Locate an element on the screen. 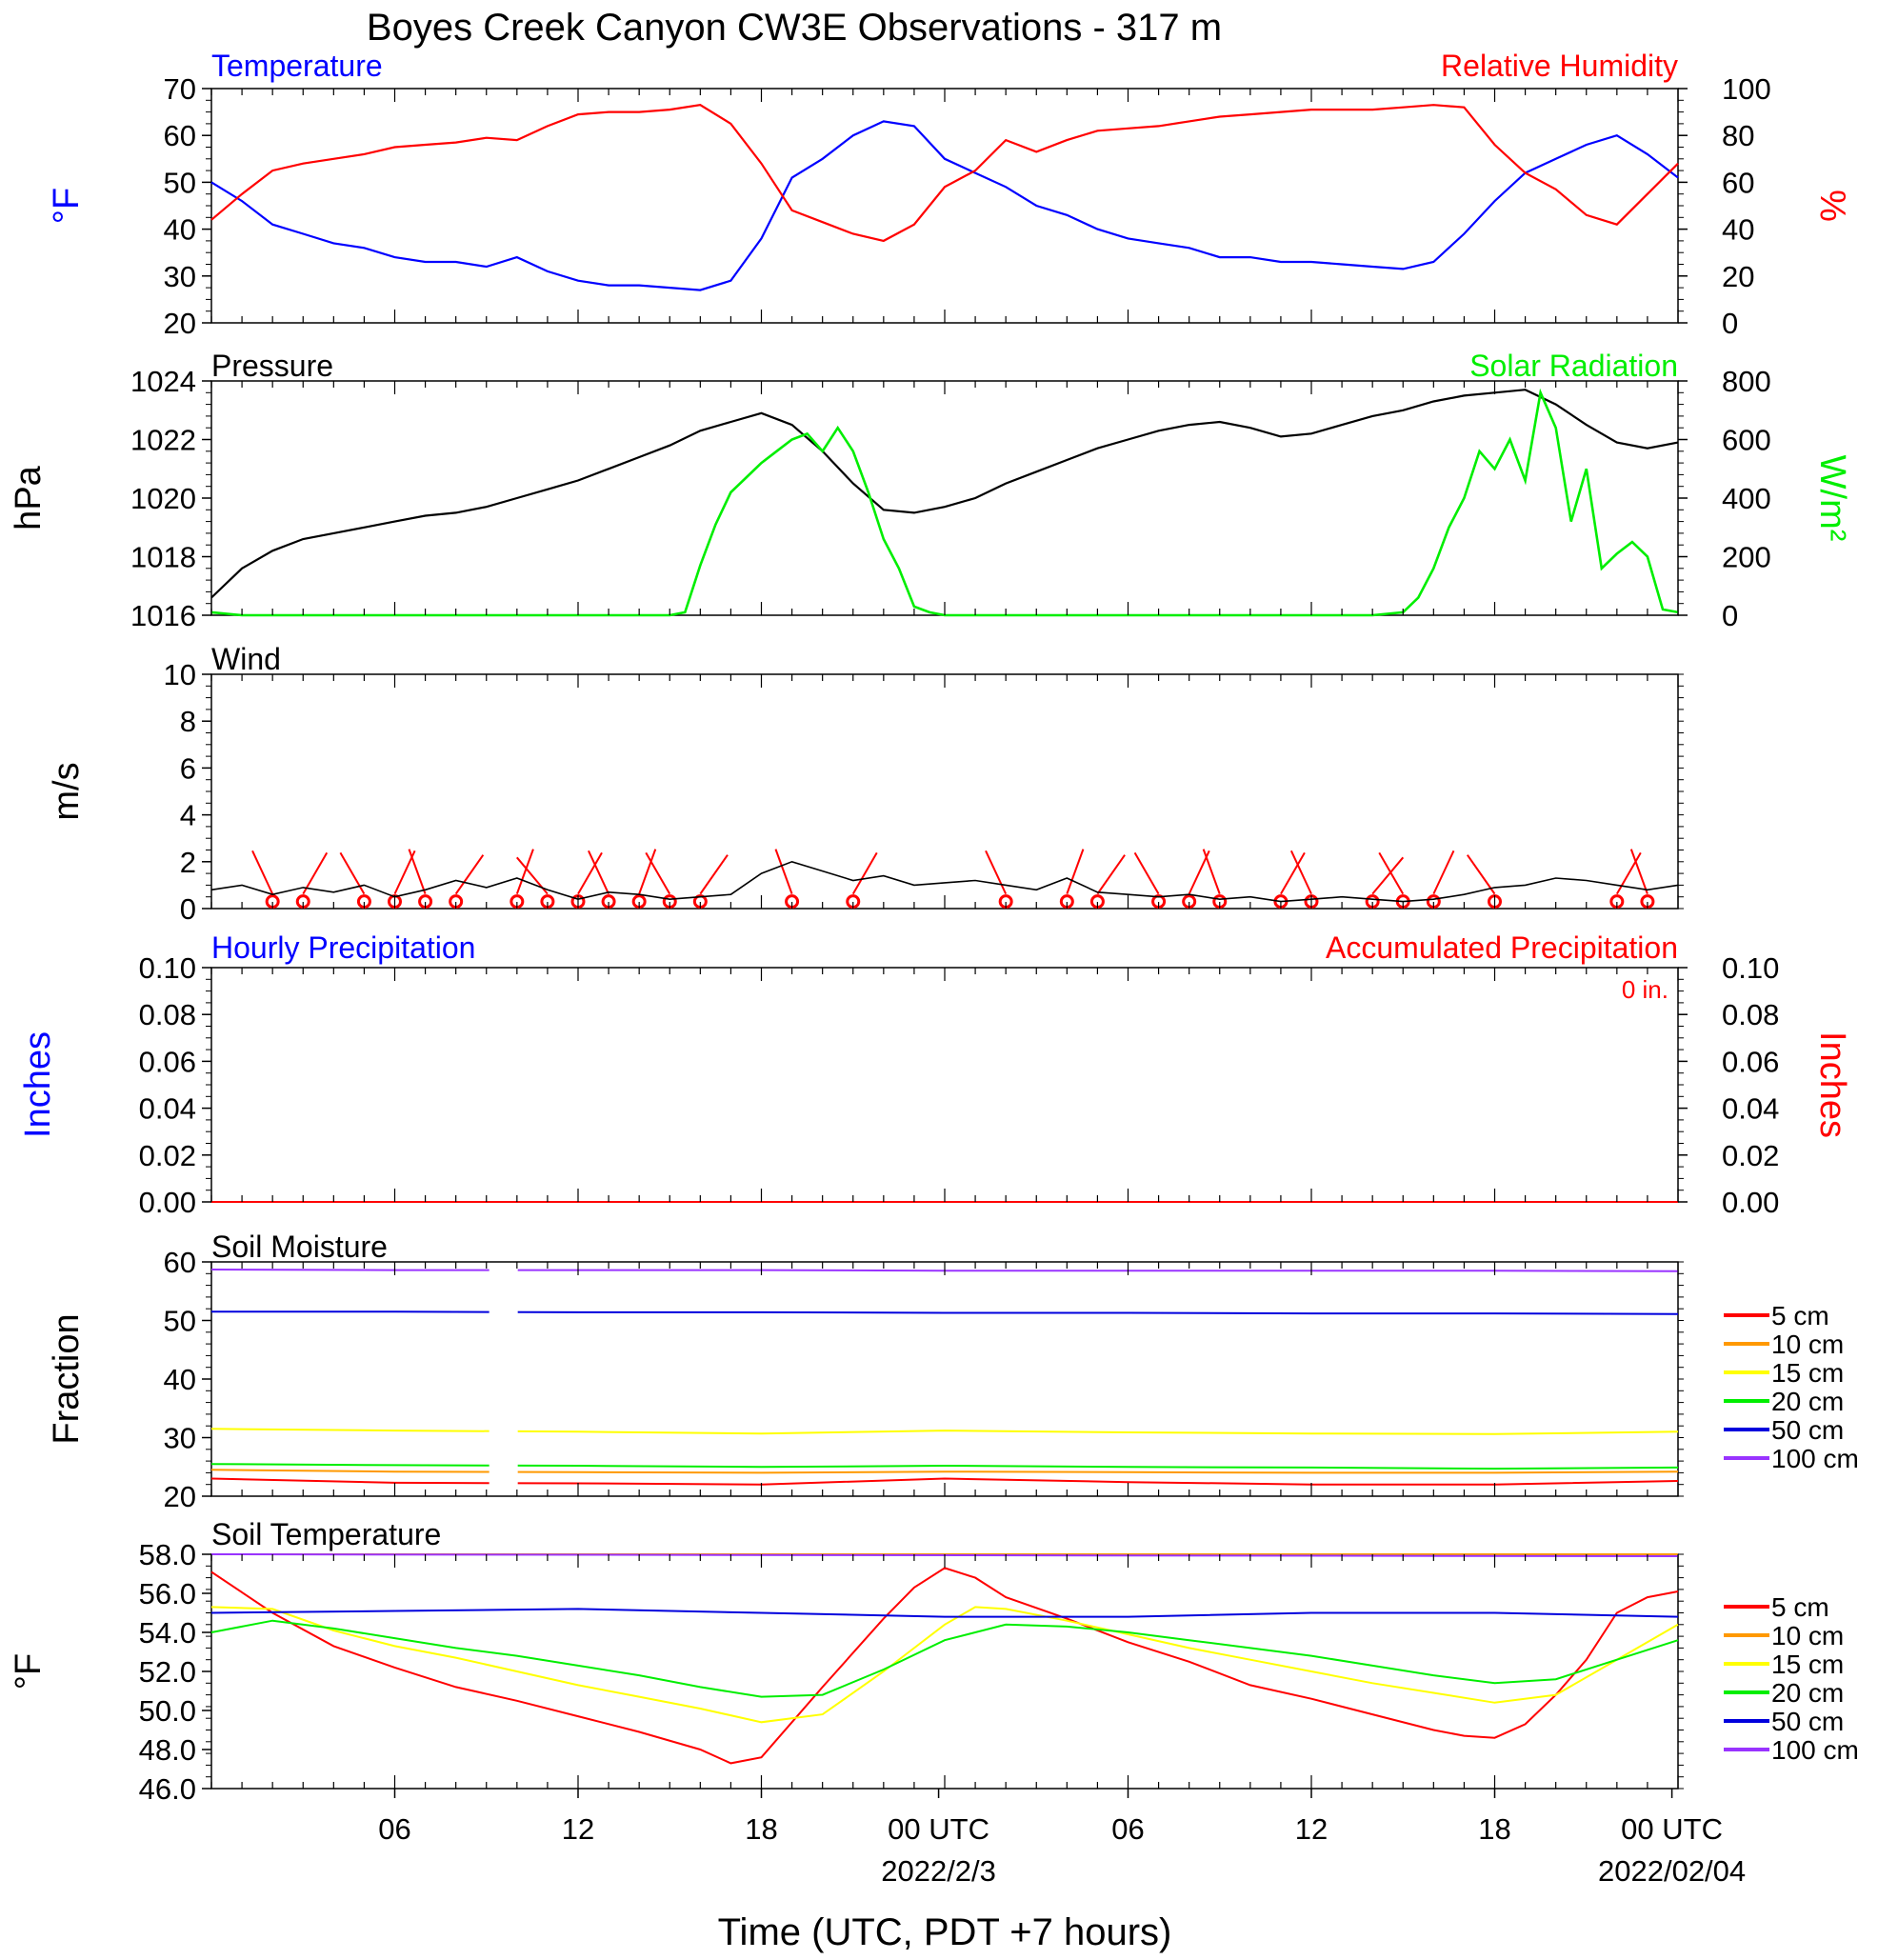 The width and height of the screenshot is (1878, 1960). hourly-precip-unit: Inches is located at coordinates (38, 1084).